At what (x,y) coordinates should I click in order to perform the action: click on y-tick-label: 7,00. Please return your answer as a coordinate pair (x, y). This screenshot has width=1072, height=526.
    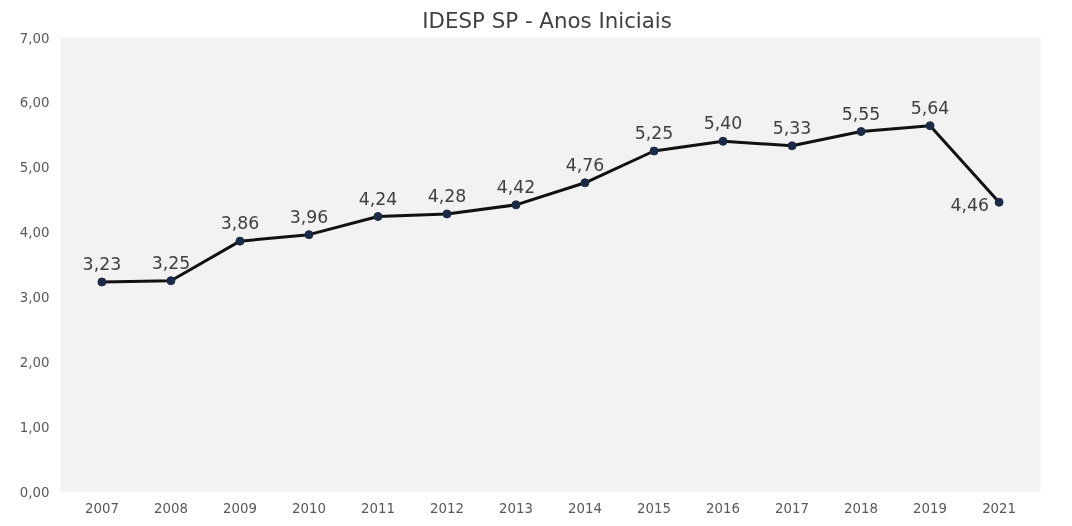
    Looking at the image, I should click on (34, 38).